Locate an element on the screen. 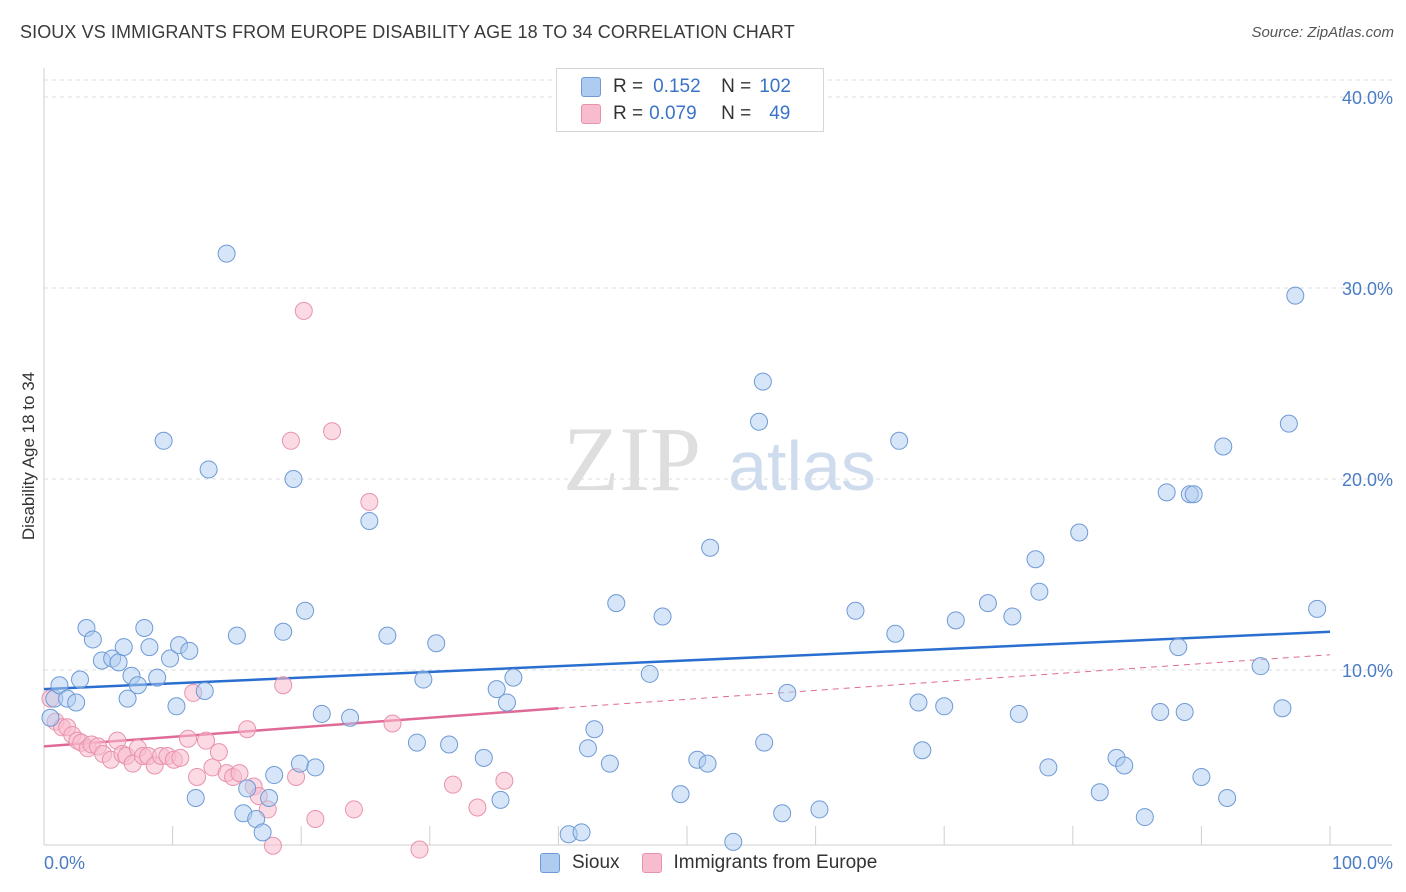  bottom-legend-swatch-sioux is located at coordinates (550, 863).